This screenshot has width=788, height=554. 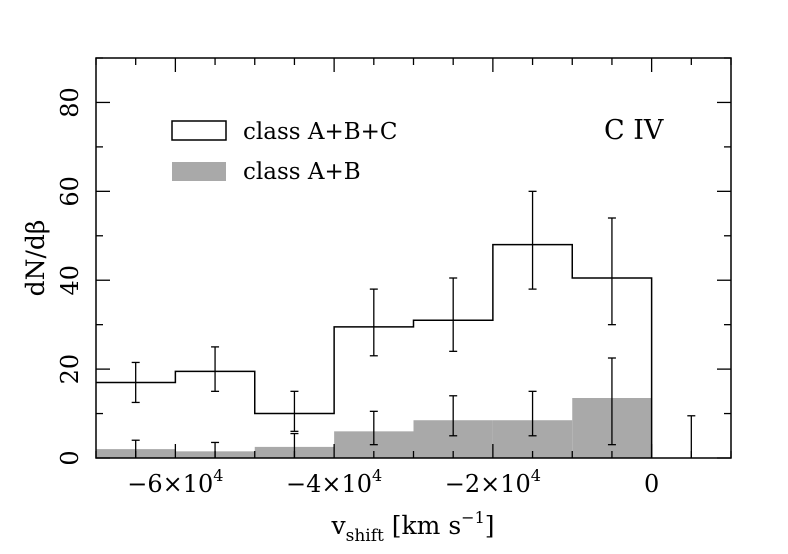 What do you see at coordinates (70, 457) in the screenshot?
I see `y-tick-label: 0` at bounding box center [70, 457].